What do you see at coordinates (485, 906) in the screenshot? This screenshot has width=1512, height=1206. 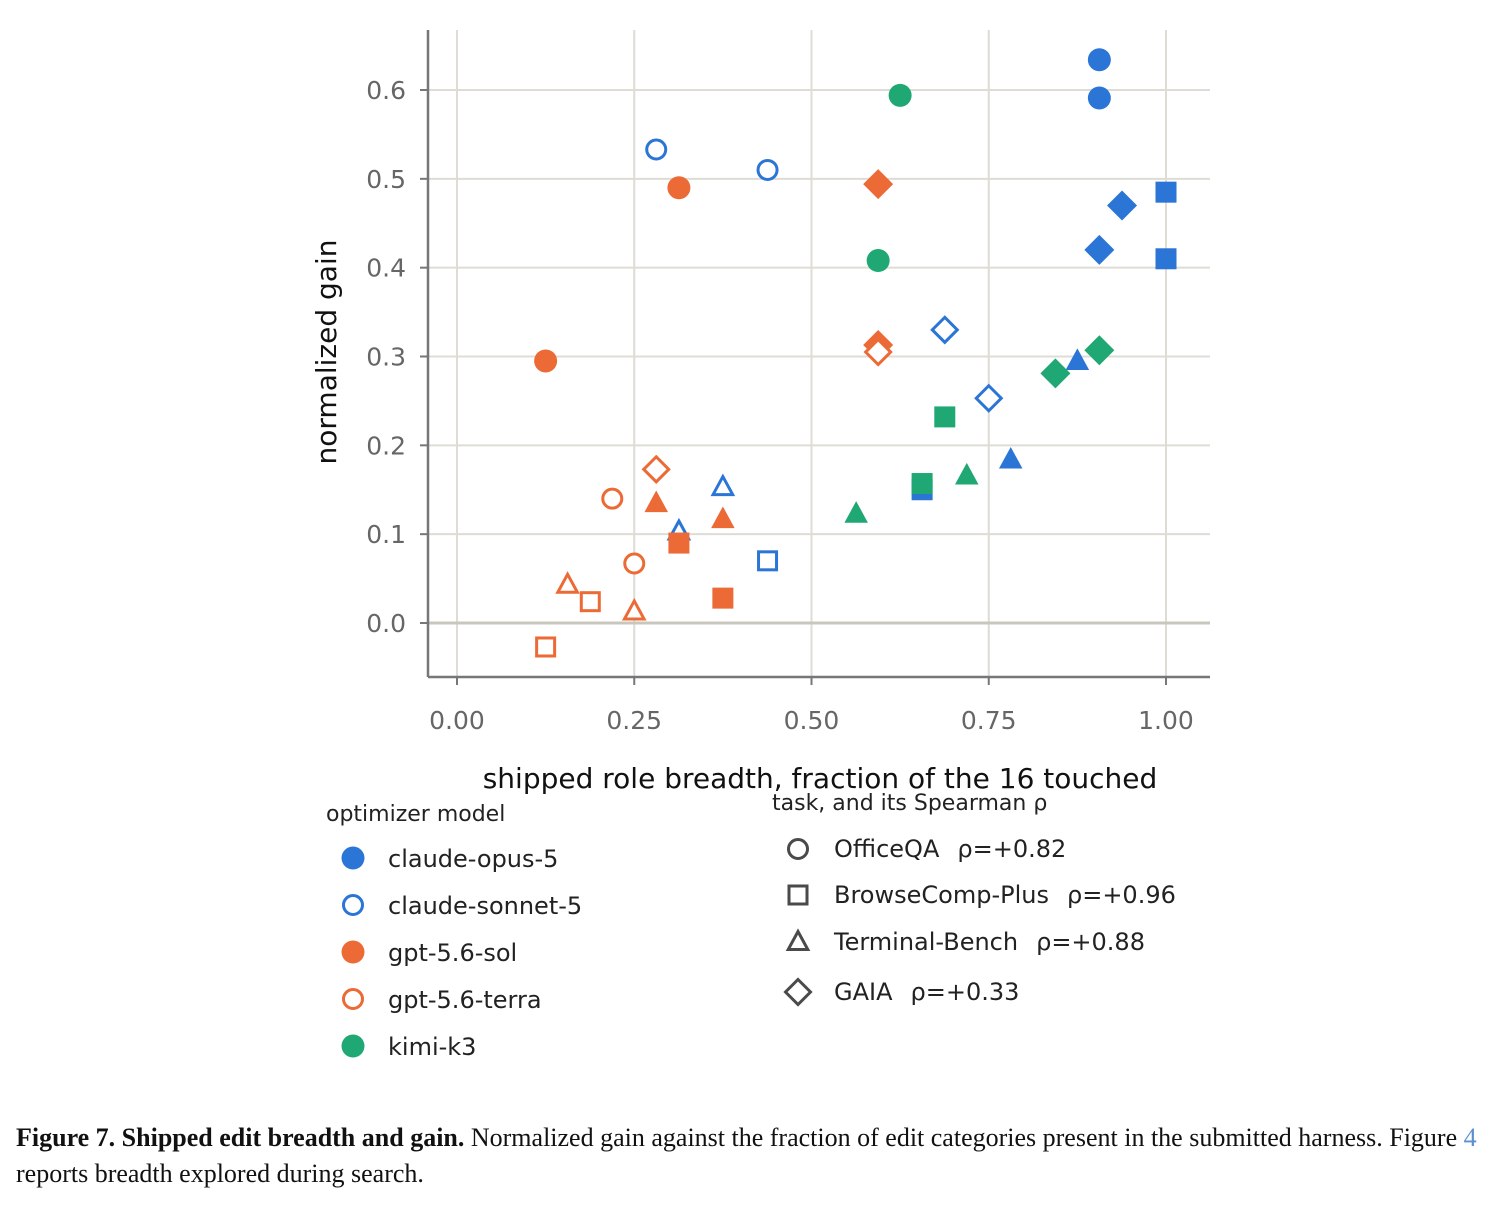 I see `legend-label-claude-sonnet-5: claude-sonnet-5` at bounding box center [485, 906].